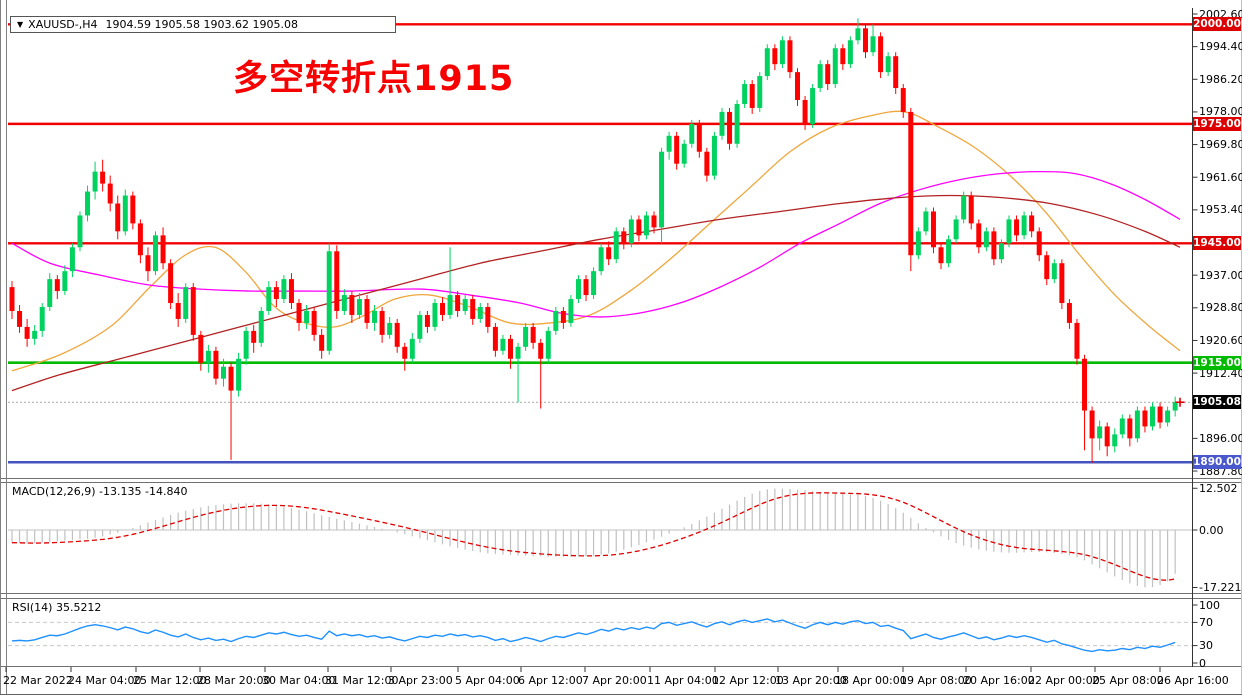 This screenshot has height=697, width=1242. What do you see at coordinates (1220, 438) in the screenshot?
I see `price-tick-label: 1896.00` at bounding box center [1220, 438].